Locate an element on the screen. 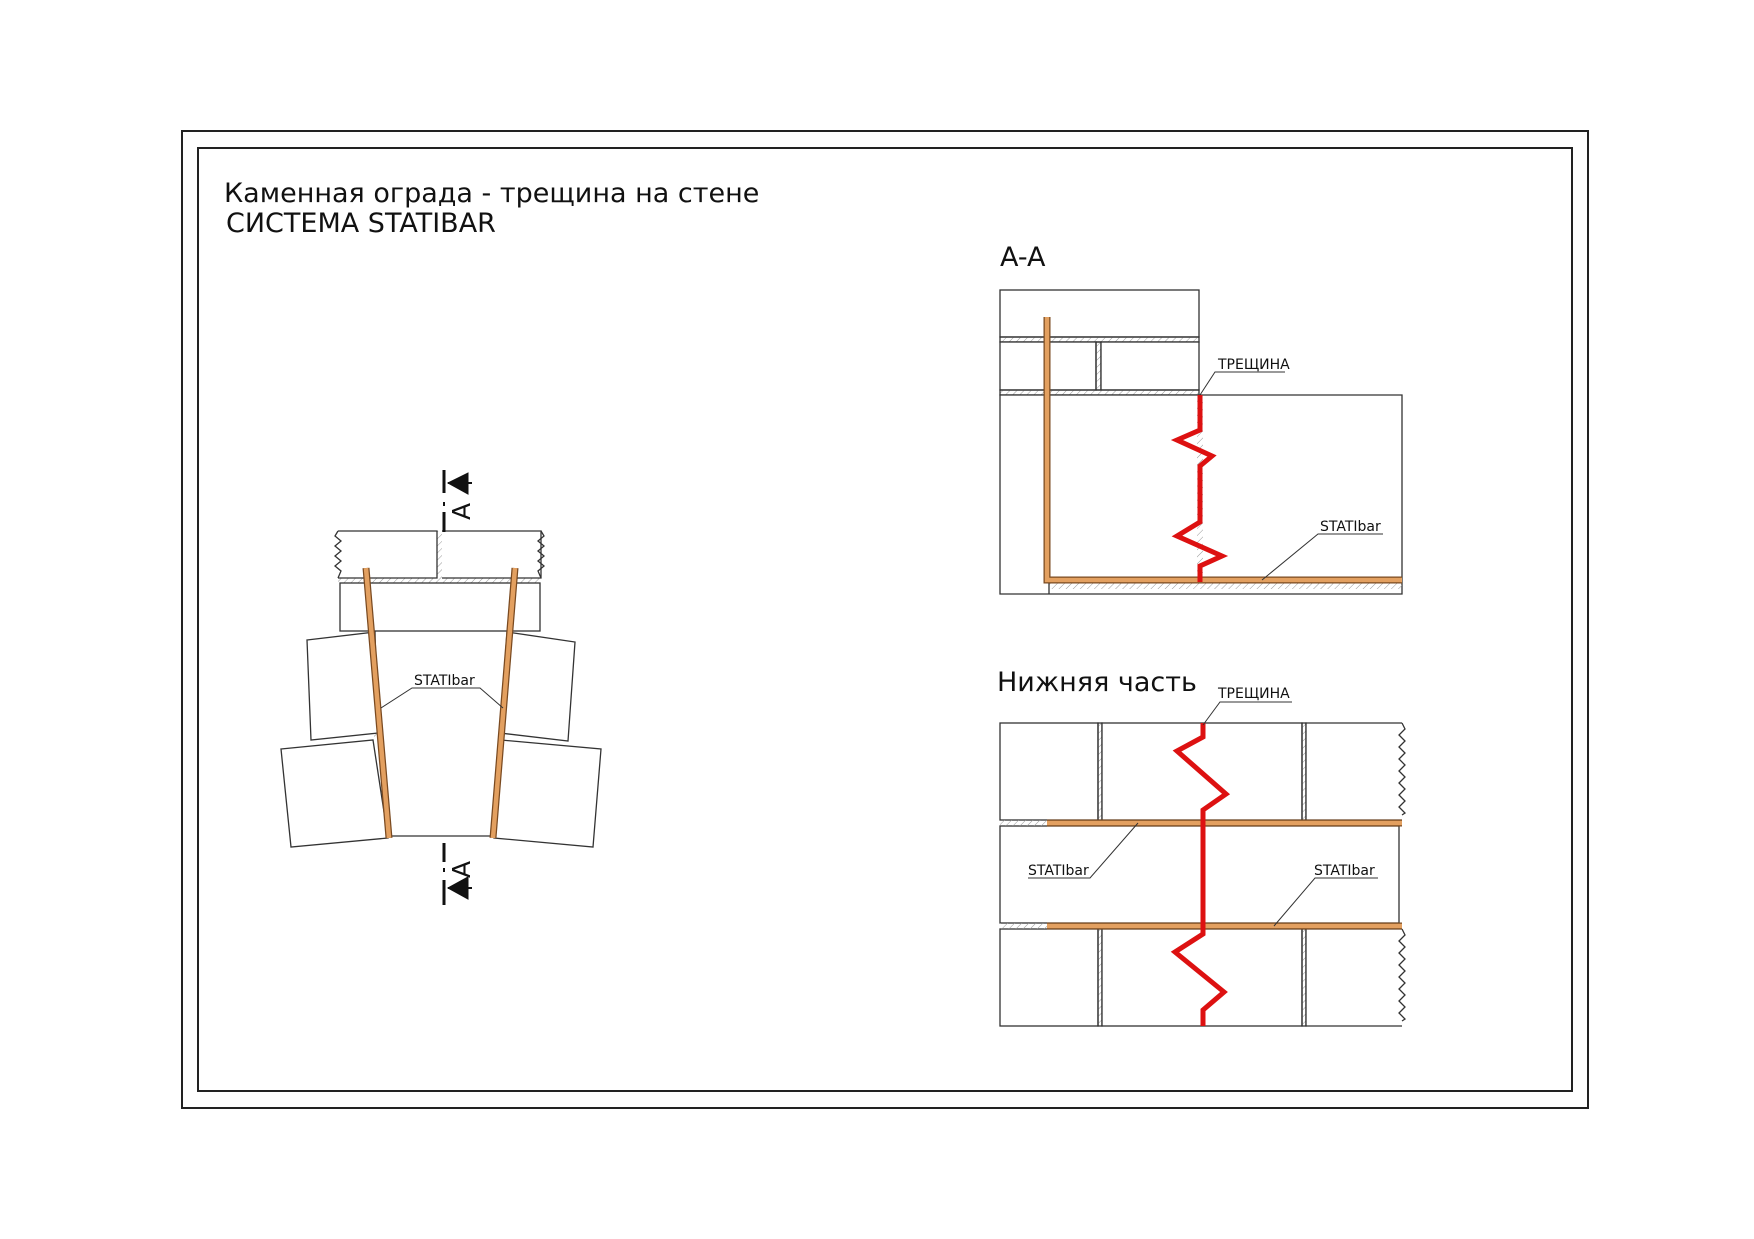  plan-bars is located at coordinates (440, 703).